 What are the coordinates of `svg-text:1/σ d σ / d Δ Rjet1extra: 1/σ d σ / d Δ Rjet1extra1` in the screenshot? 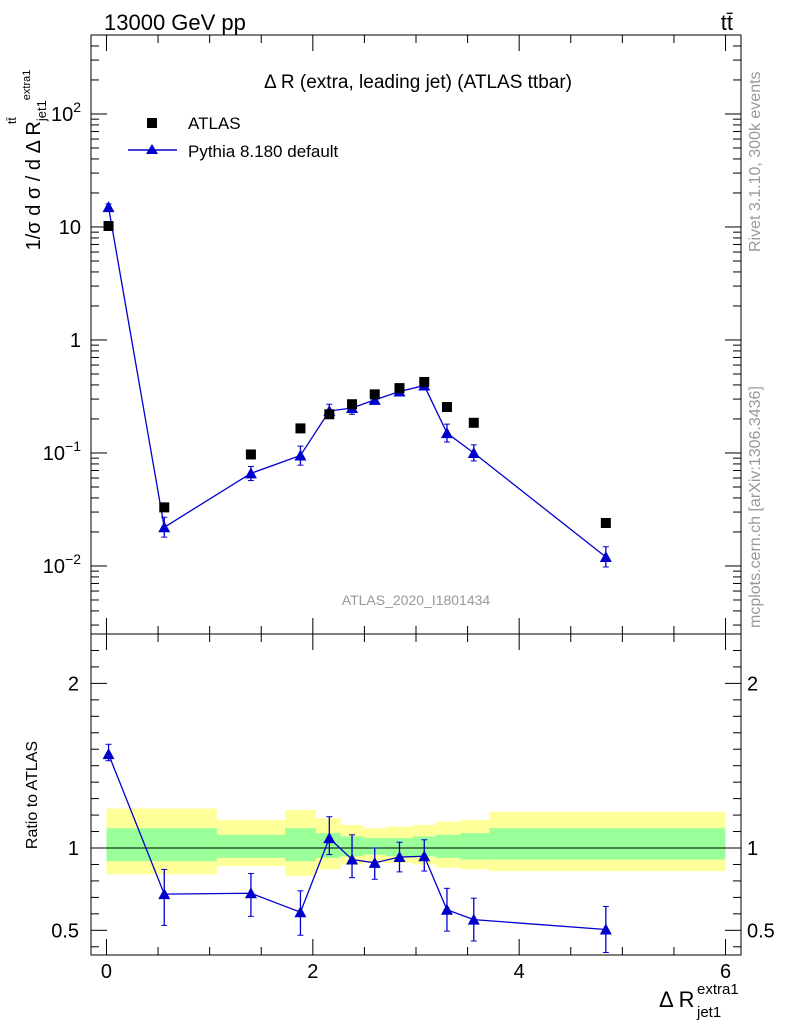 It's located at (35, 160).